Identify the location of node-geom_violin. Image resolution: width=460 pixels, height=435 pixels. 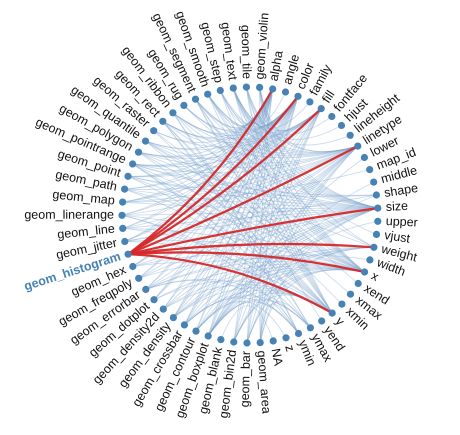
(260, 87).